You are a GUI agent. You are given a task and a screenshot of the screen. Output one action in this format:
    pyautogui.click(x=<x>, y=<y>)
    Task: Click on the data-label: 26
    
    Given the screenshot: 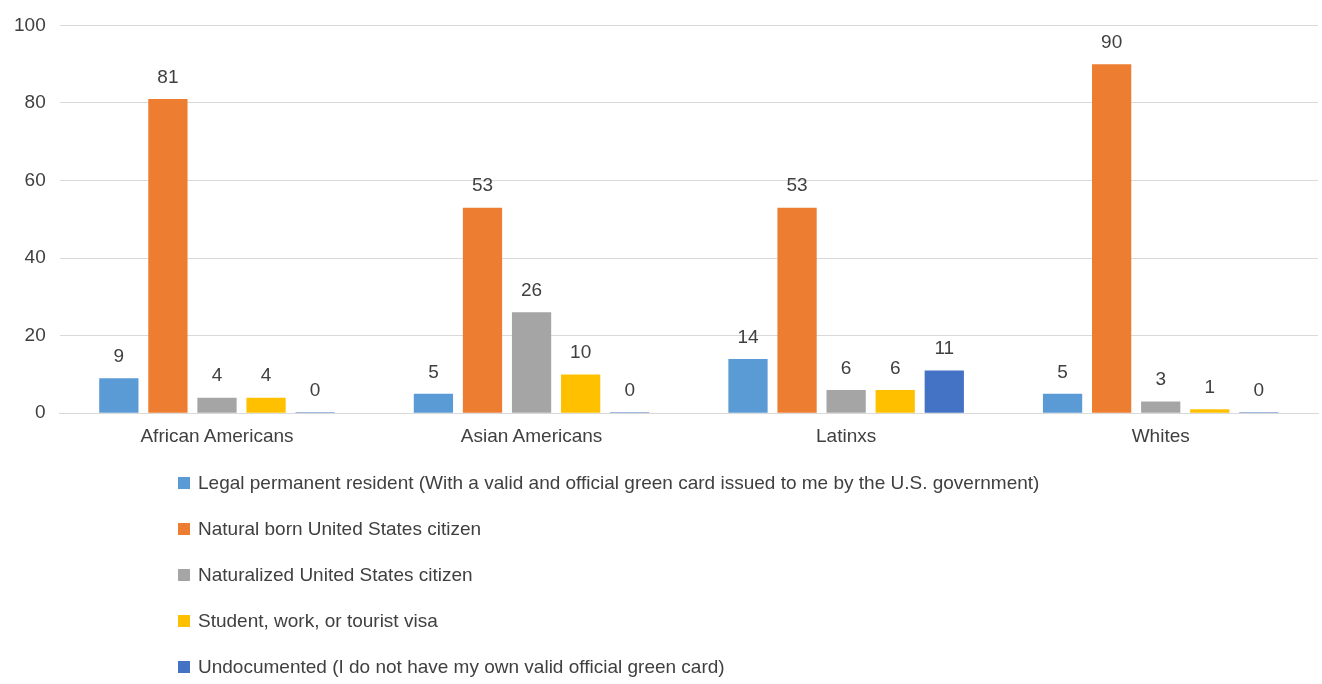 What is the action you would take?
    pyautogui.click(x=531, y=290)
    